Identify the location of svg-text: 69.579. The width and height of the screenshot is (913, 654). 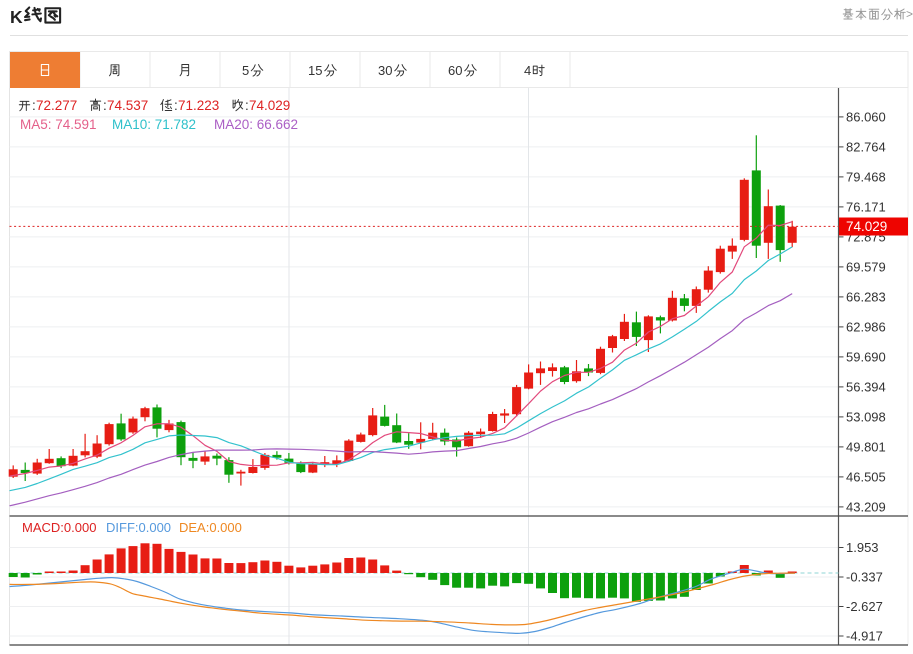
(866, 266).